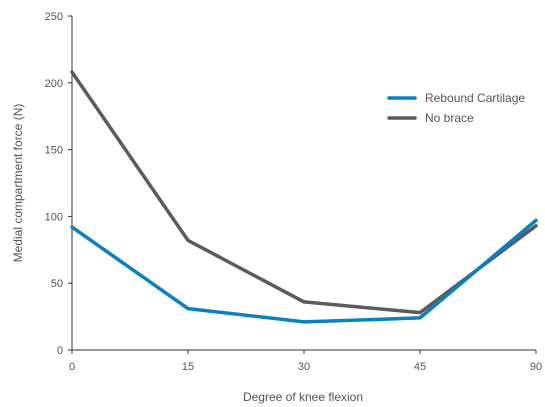  I want to click on x-tick-label: 90, so click(536, 367).